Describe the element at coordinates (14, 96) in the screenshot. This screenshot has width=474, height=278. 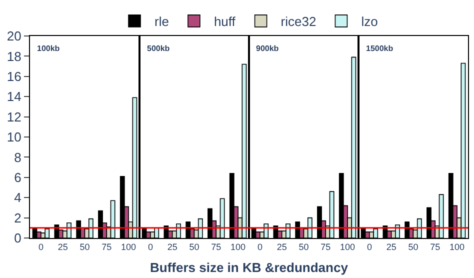
I see `y-tick-label: 14` at that location.